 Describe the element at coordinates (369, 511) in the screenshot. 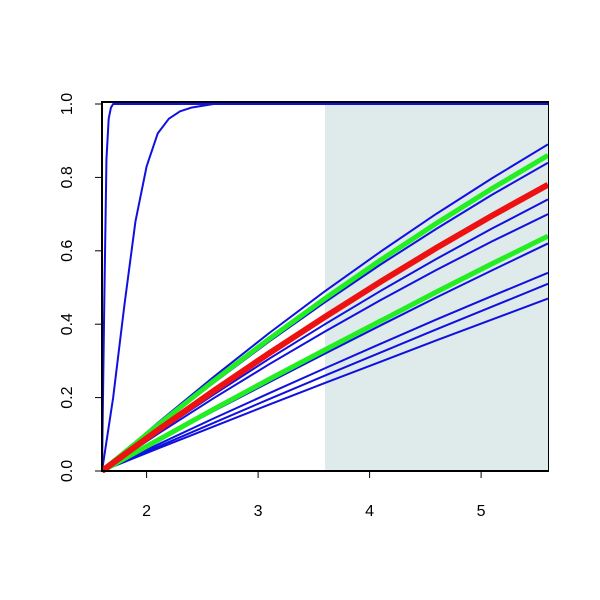

I see `x-tick-label: 4` at that location.